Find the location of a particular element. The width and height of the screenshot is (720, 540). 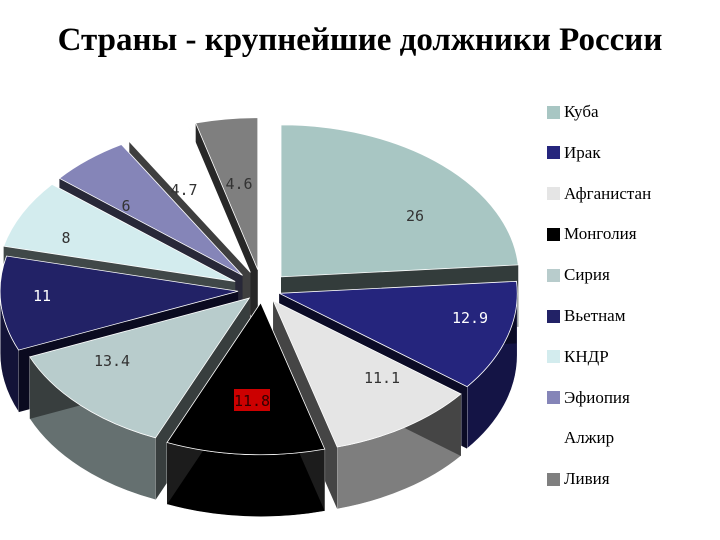

legend-label-10: Ливия is located at coordinates (587, 479).